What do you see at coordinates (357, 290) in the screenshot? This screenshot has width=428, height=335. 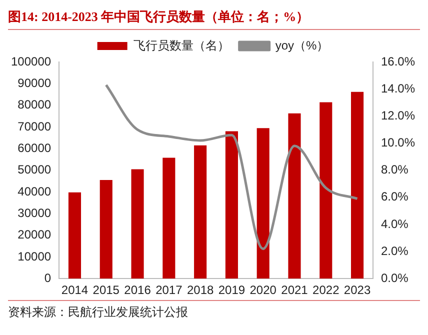 I see `x-tick-label: 2023` at bounding box center [357, 290].